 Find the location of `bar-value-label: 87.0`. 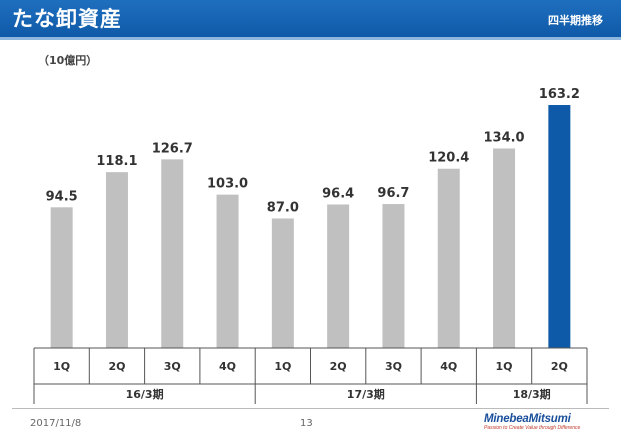

bar-value-label: 87.0 is located at coordinates (283, 207).